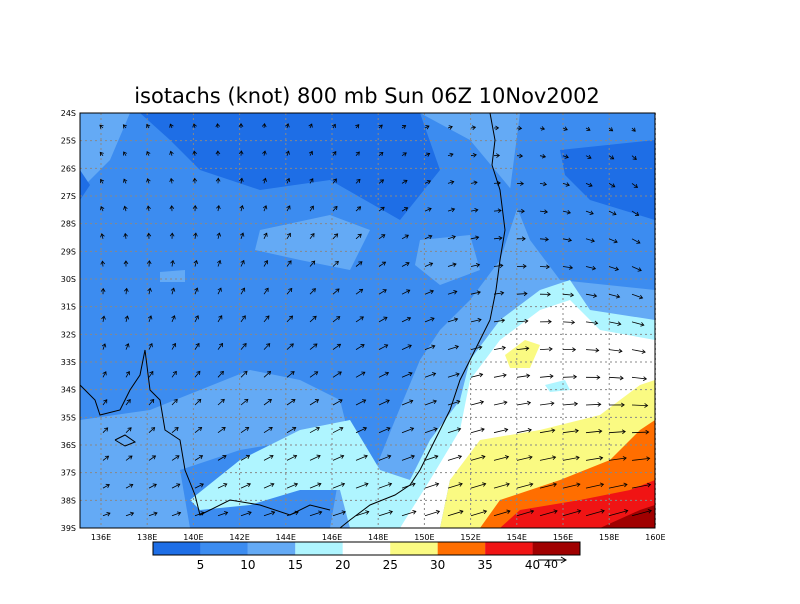  What do you see at coordinates (424, 537) in the screenshot?
I see `lon-label: 150E` at bounding box center [424, 537].